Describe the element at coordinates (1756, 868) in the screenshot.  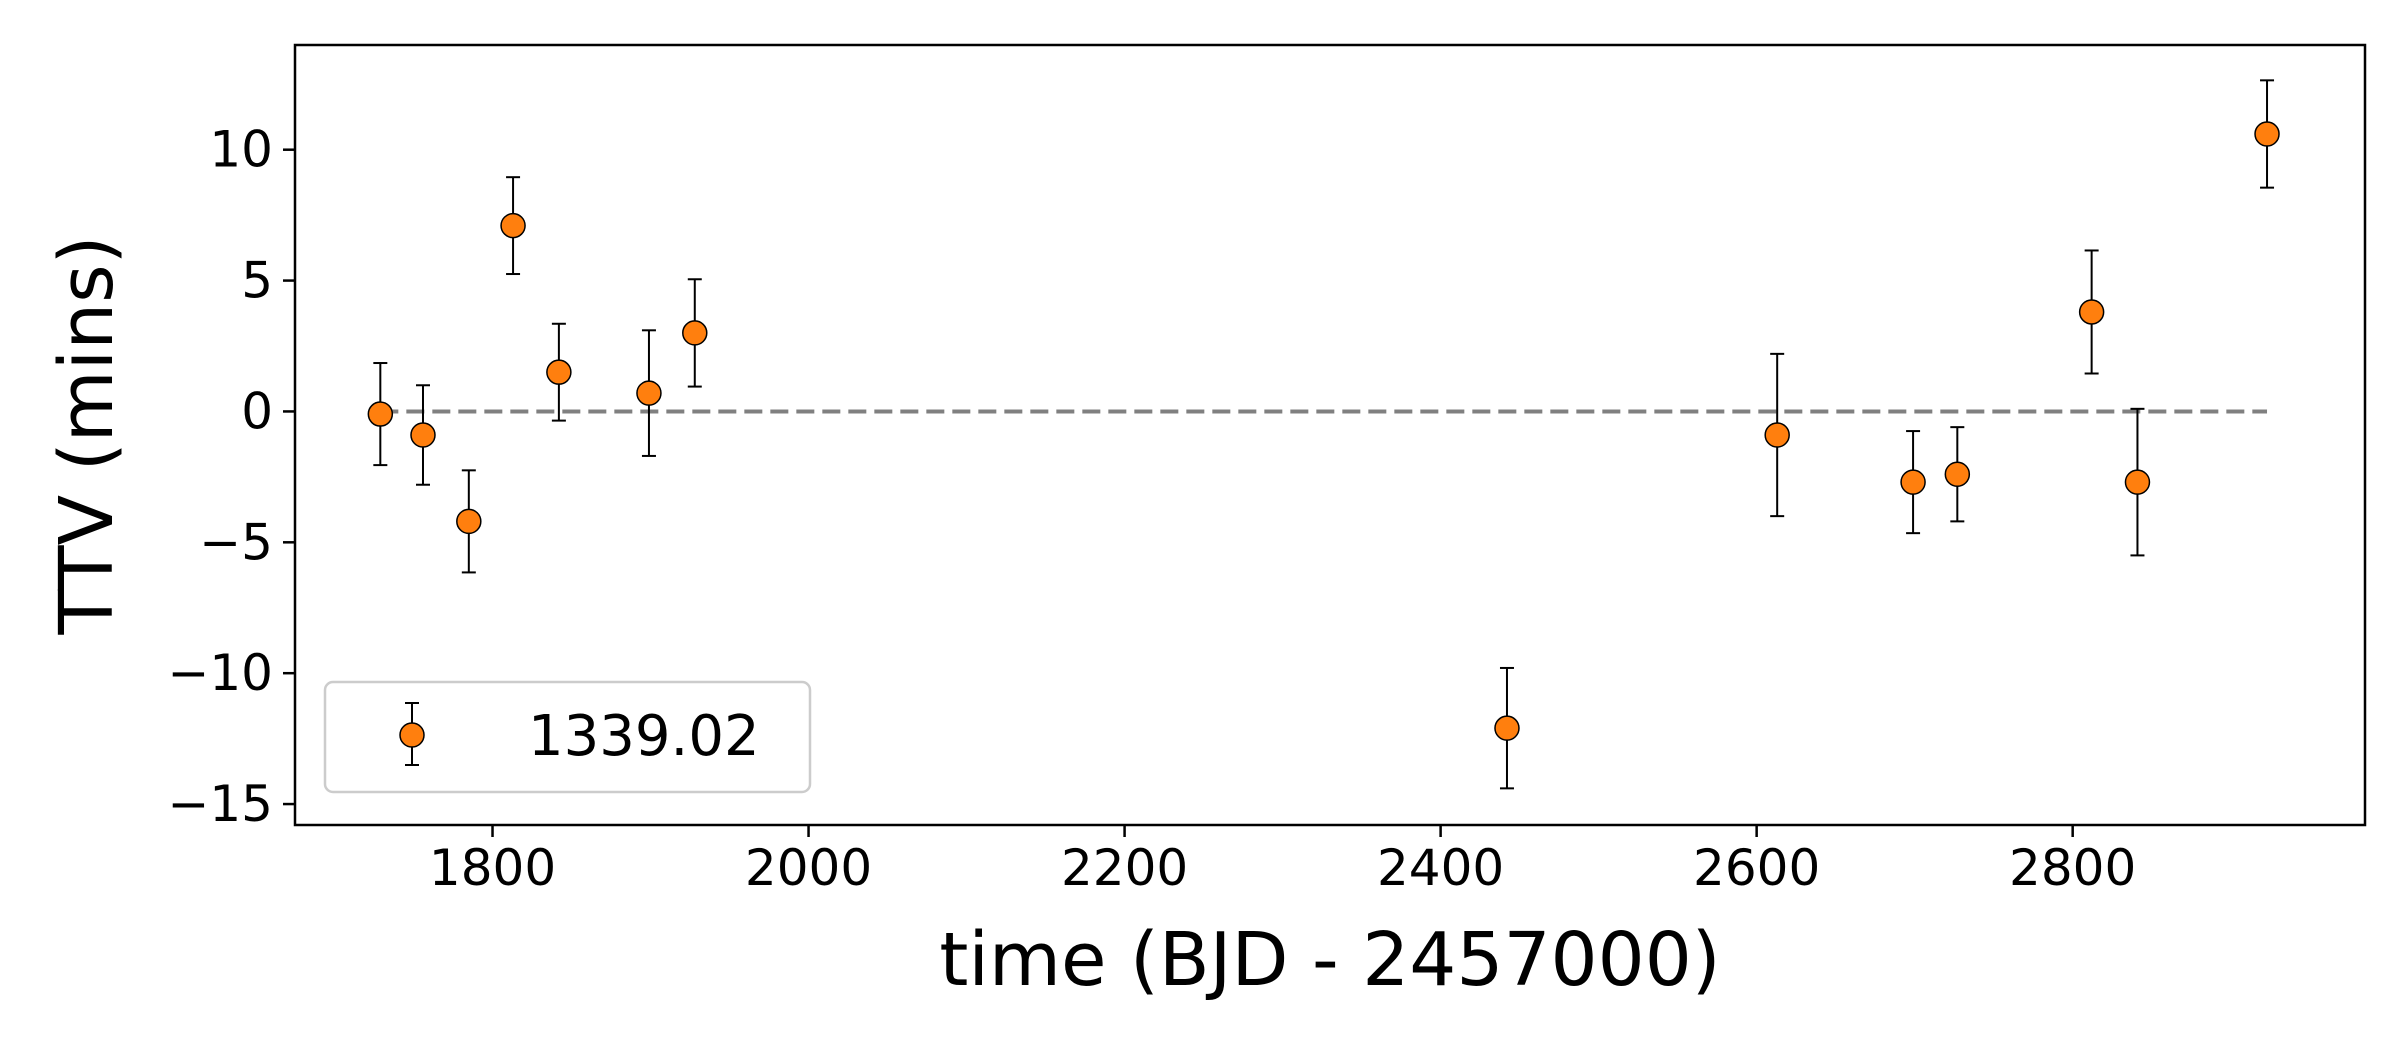
I see `x-tick-label: 2600` at that location.